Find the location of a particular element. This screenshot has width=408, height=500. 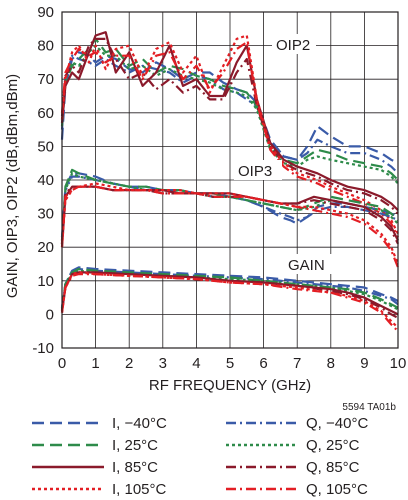

legend-label: Q, 105°C is located at coordinates (337, 489).